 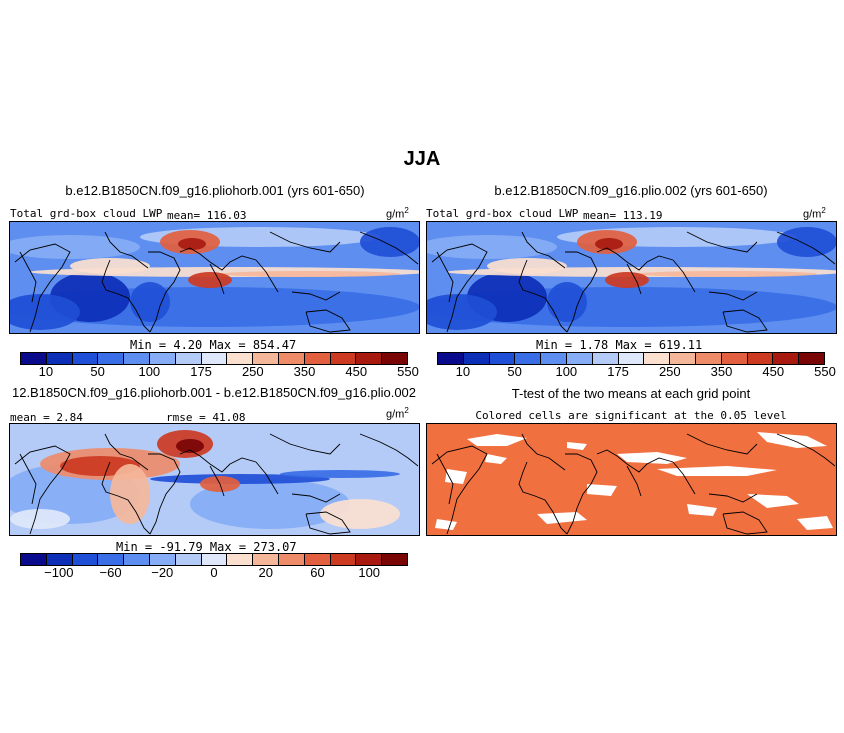 What do you see at coordinates (397, 413) in the screenshot?
I see `panel-3-units: g/m2` at bounding box center [397, 413].